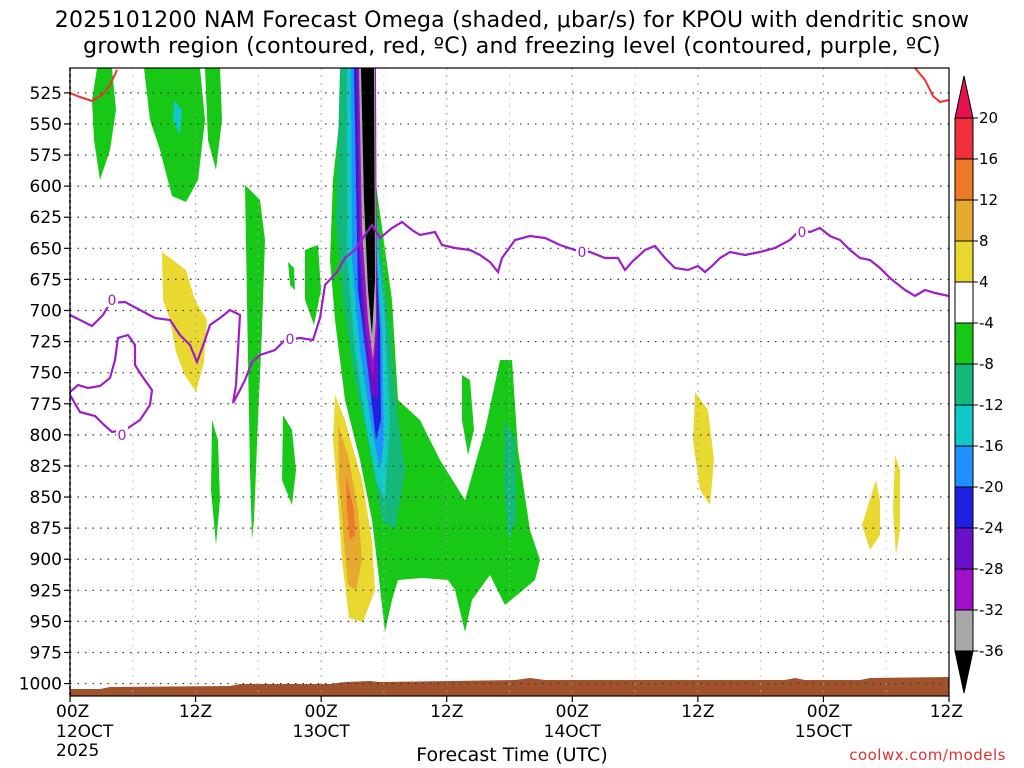 The image size is (1024, 768). I want to click on y-tick-label: 750, so click(46, 374).